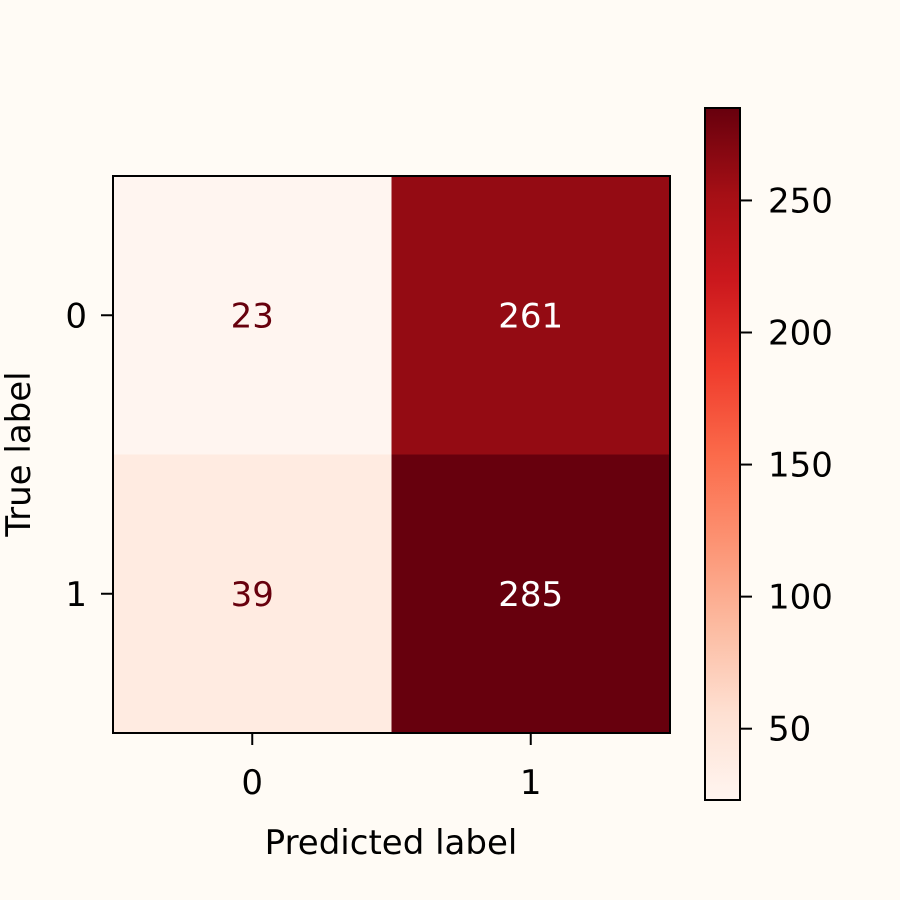 The height and width of the screenshot is (900, 900). I want to click on cell-value-1-0: 39, so click(252, 595).